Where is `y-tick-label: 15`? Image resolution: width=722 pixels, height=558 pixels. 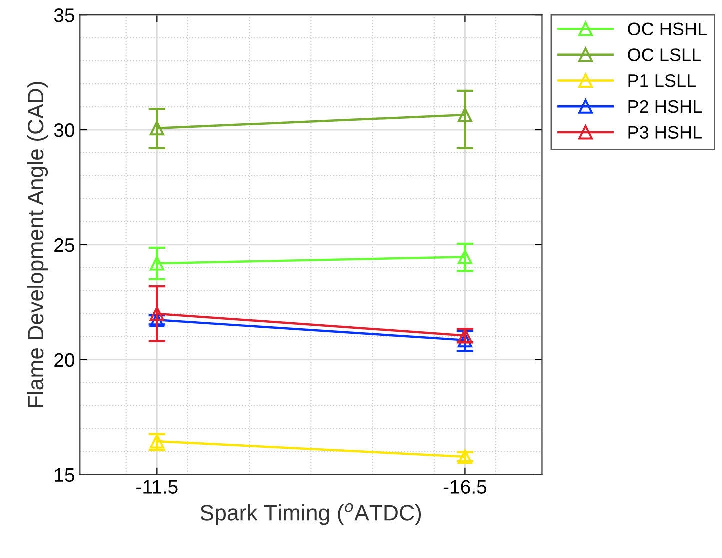 y-tick-label: 15 is located at coordinates (64, 475).